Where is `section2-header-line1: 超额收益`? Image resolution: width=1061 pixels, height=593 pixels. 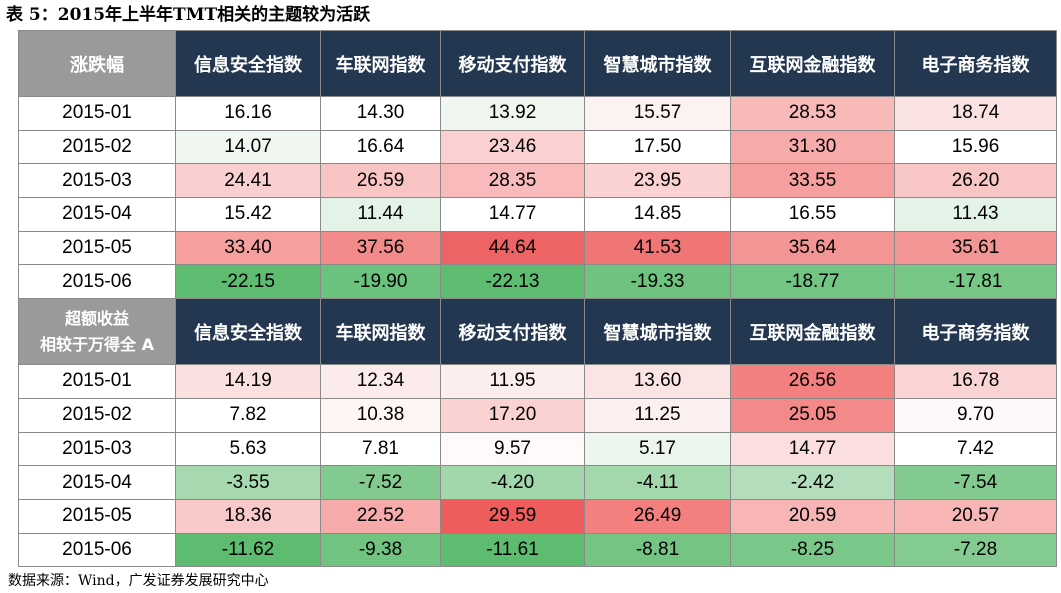
section2-header-line1: 超额收益 is located at coordinates (96, 318).